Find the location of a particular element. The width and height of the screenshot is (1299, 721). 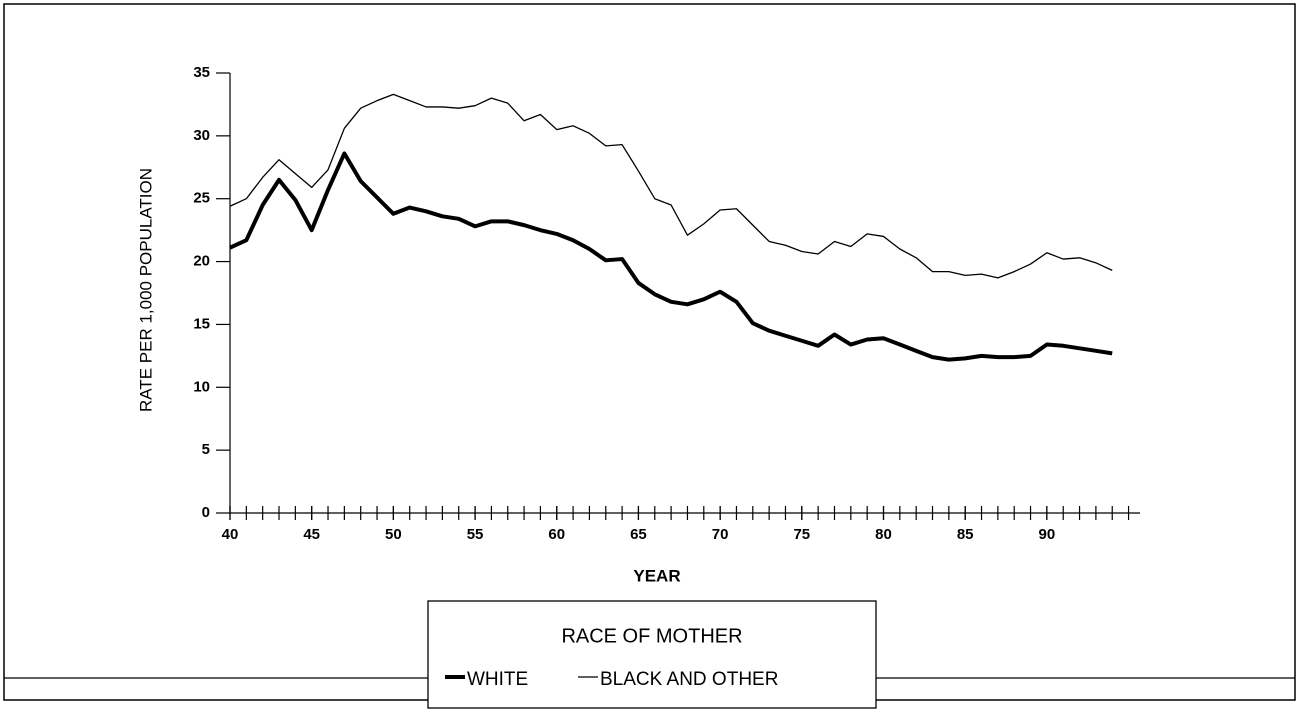

y-tick-label: 30 is located at coordinates (201, 135).